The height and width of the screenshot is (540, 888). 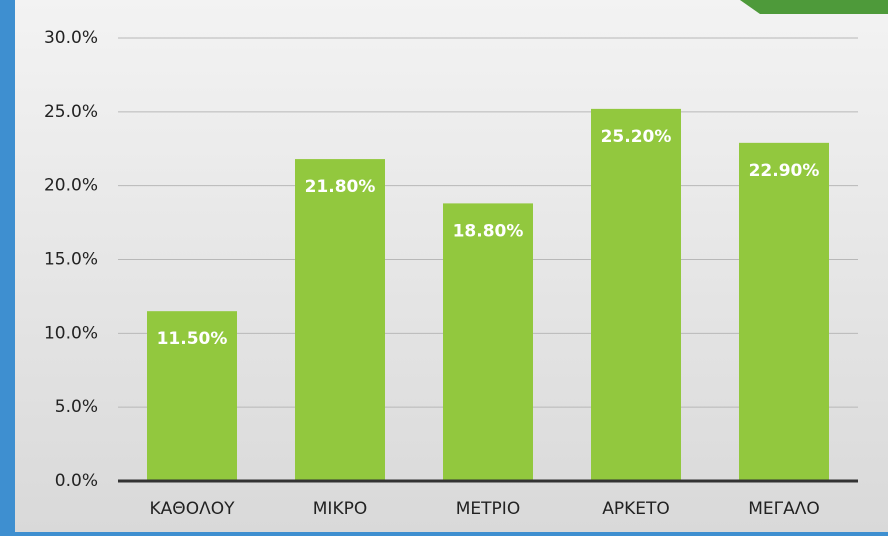 I want to click on x-tick-label: ΚΑΘΟΛΟΥ, so click(x=193, y=509).